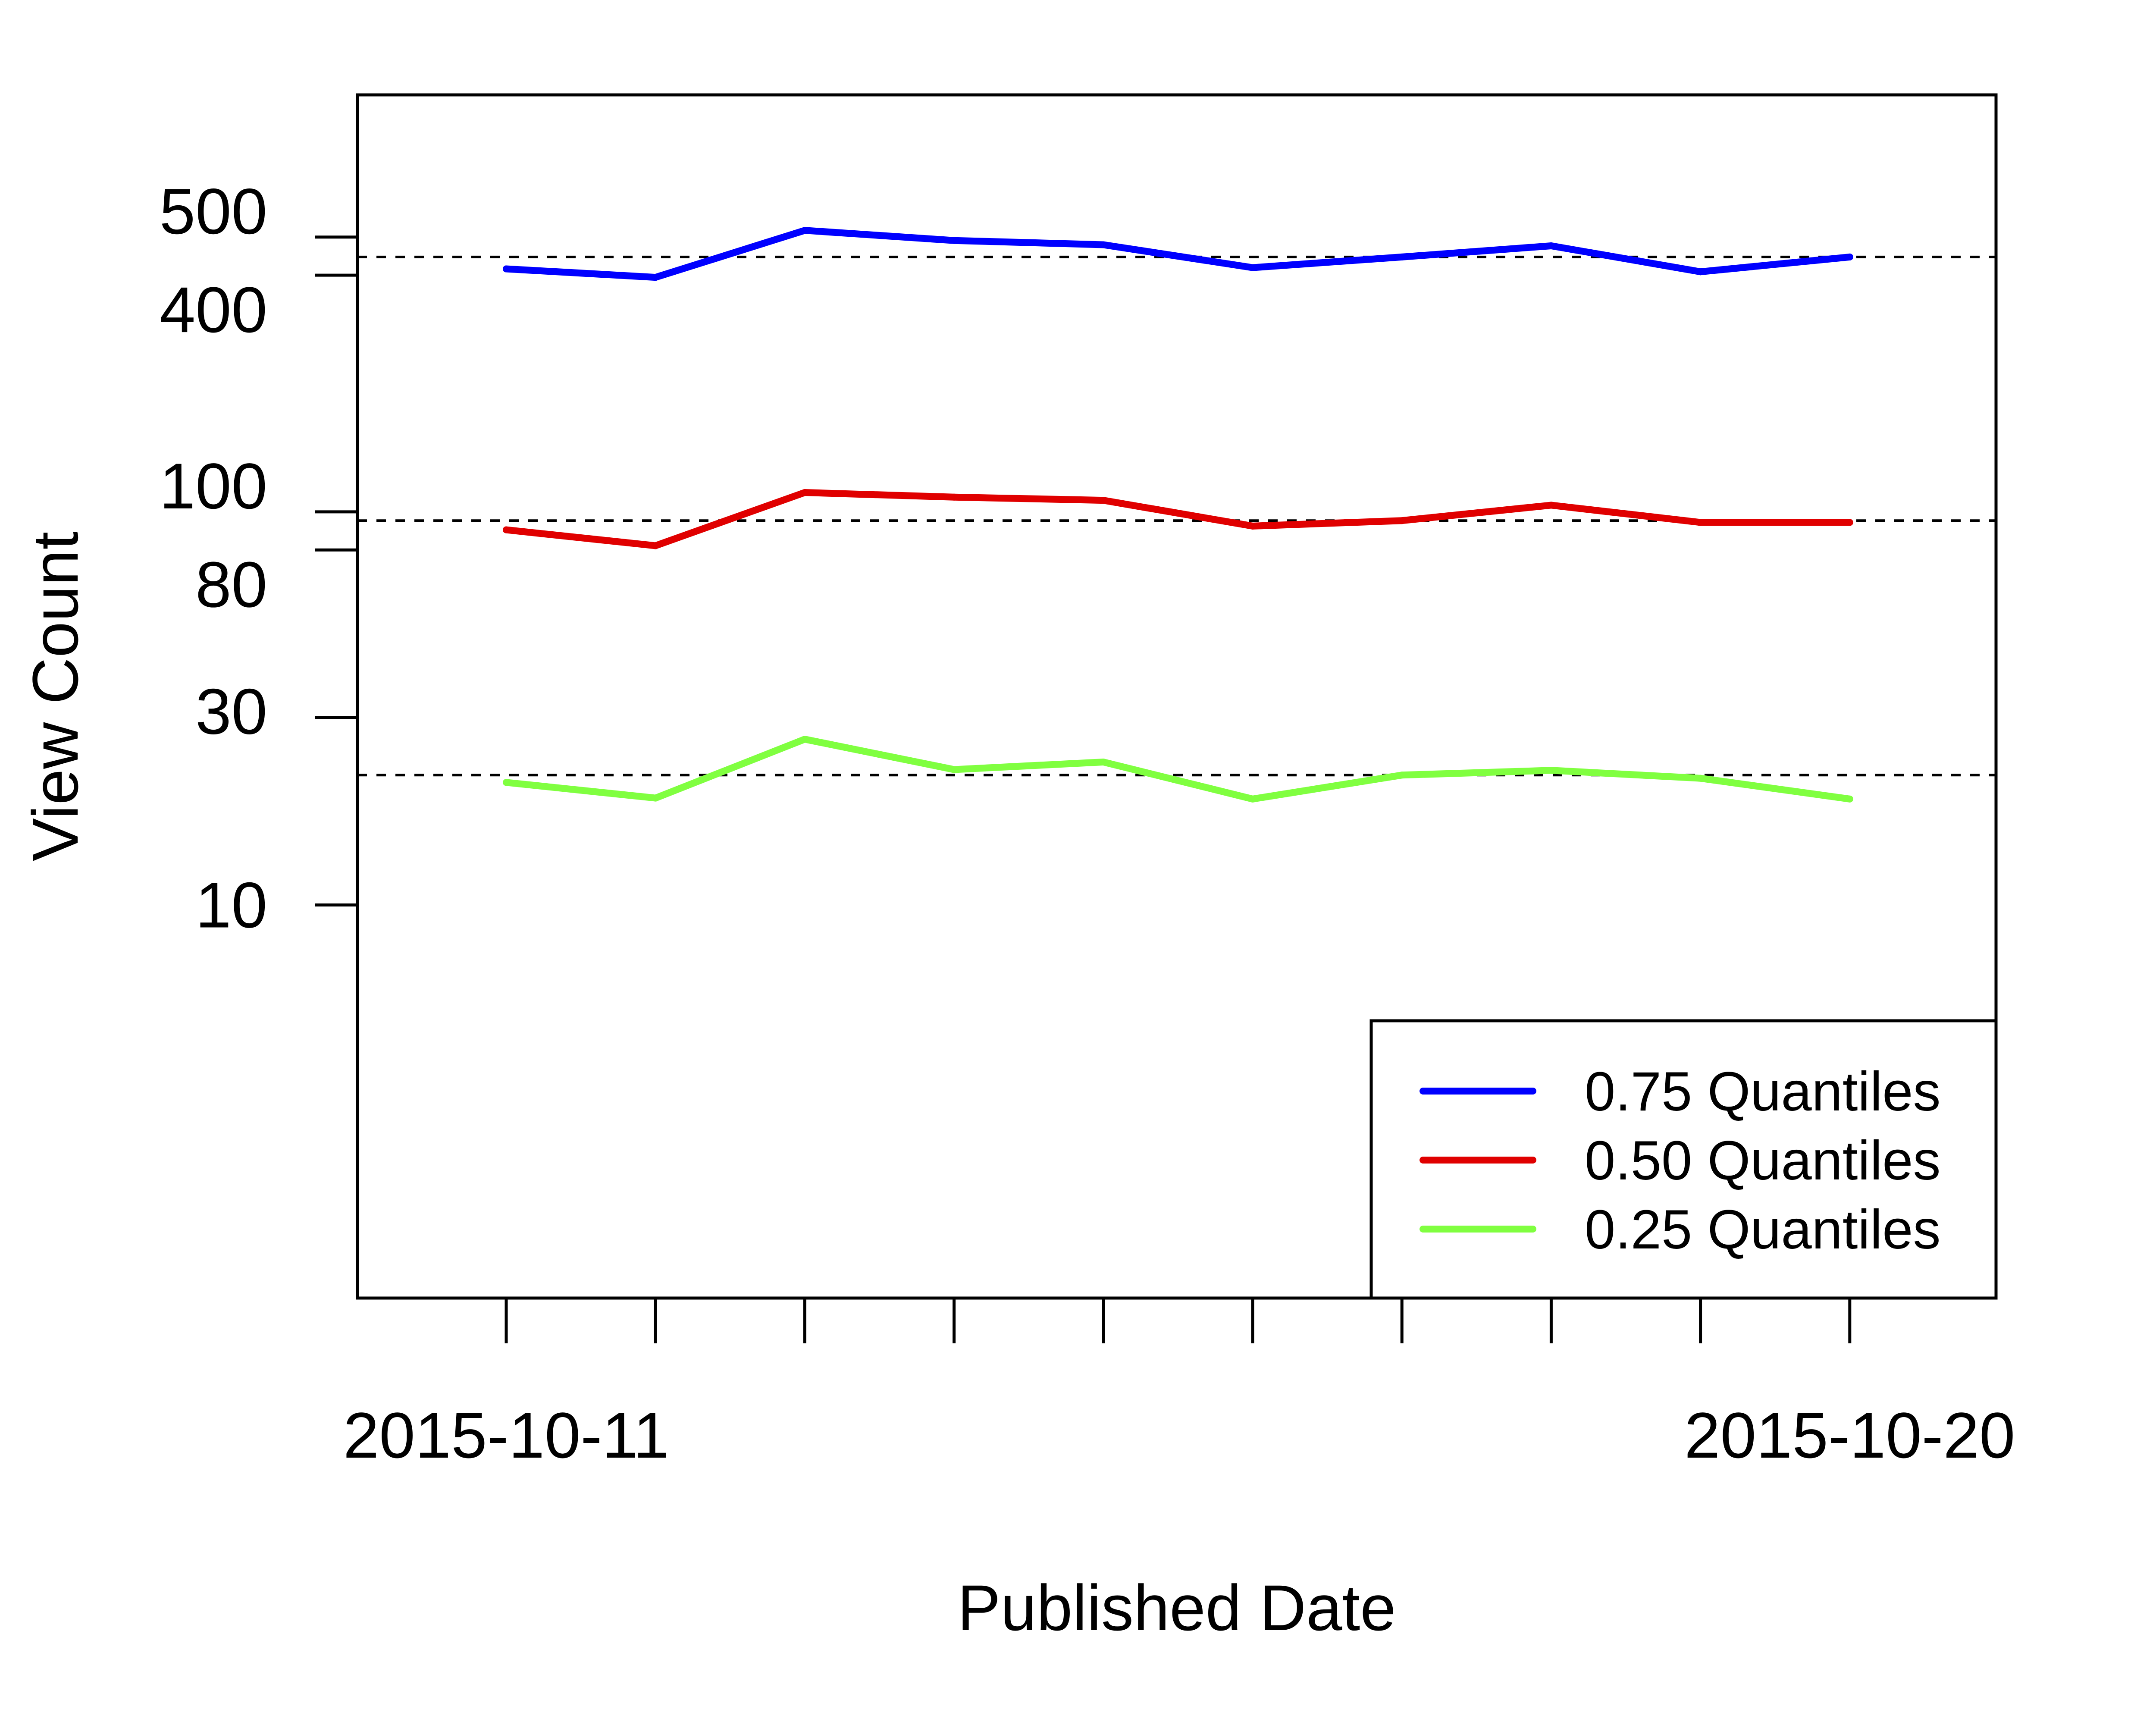 Image resolution: width=2156 pixels, height=1725 pixels. Describe the element at coordinates (1762, 1230) in the screenshot. I see `legend-label-0-25-quantiles: 0.25 Quantiles` at that location.